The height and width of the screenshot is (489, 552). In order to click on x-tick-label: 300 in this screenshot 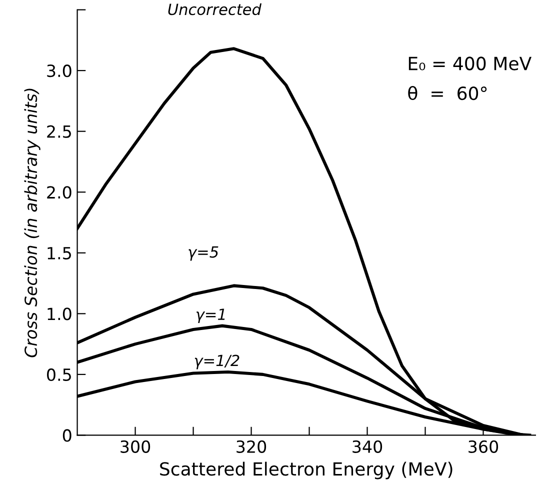, I will do `click(135, 446)`.